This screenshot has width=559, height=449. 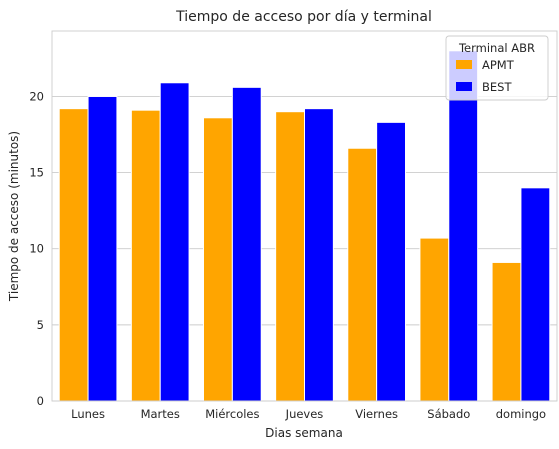 What do you see at coordinates (40, 401) in the screenshot?
I see `y-tick-label: 0` at bounding box center [40, 401].